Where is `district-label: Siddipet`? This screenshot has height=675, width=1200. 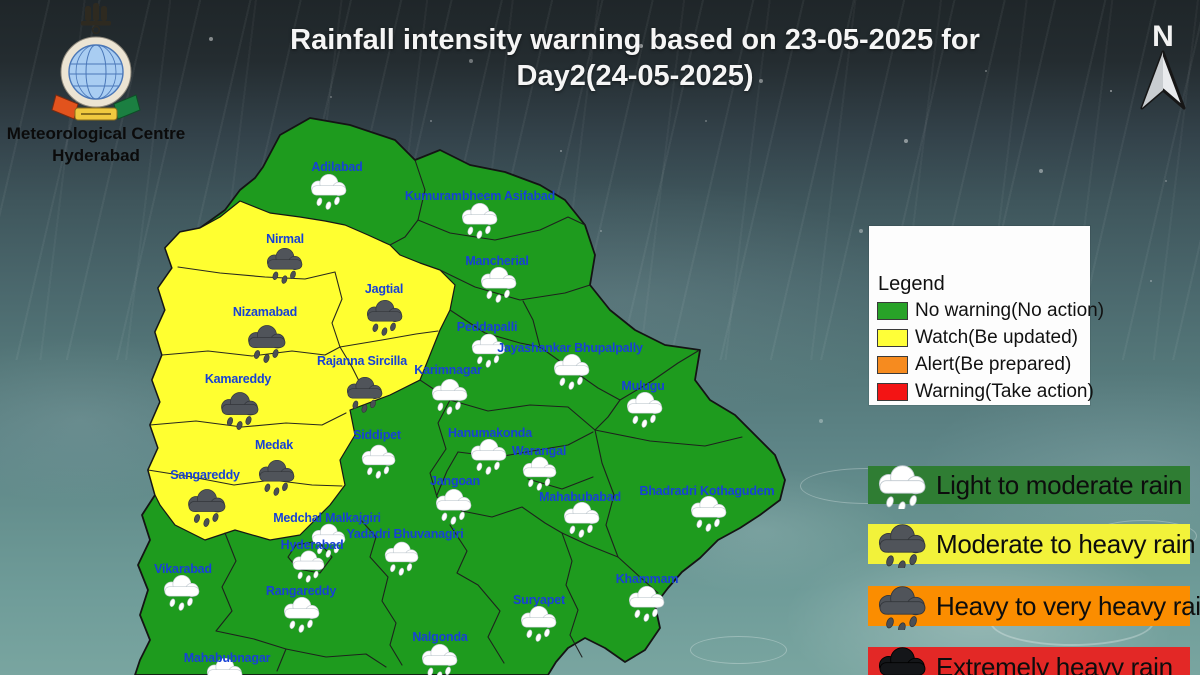
district-label: Siddipet is located at coordinates (377, 435).